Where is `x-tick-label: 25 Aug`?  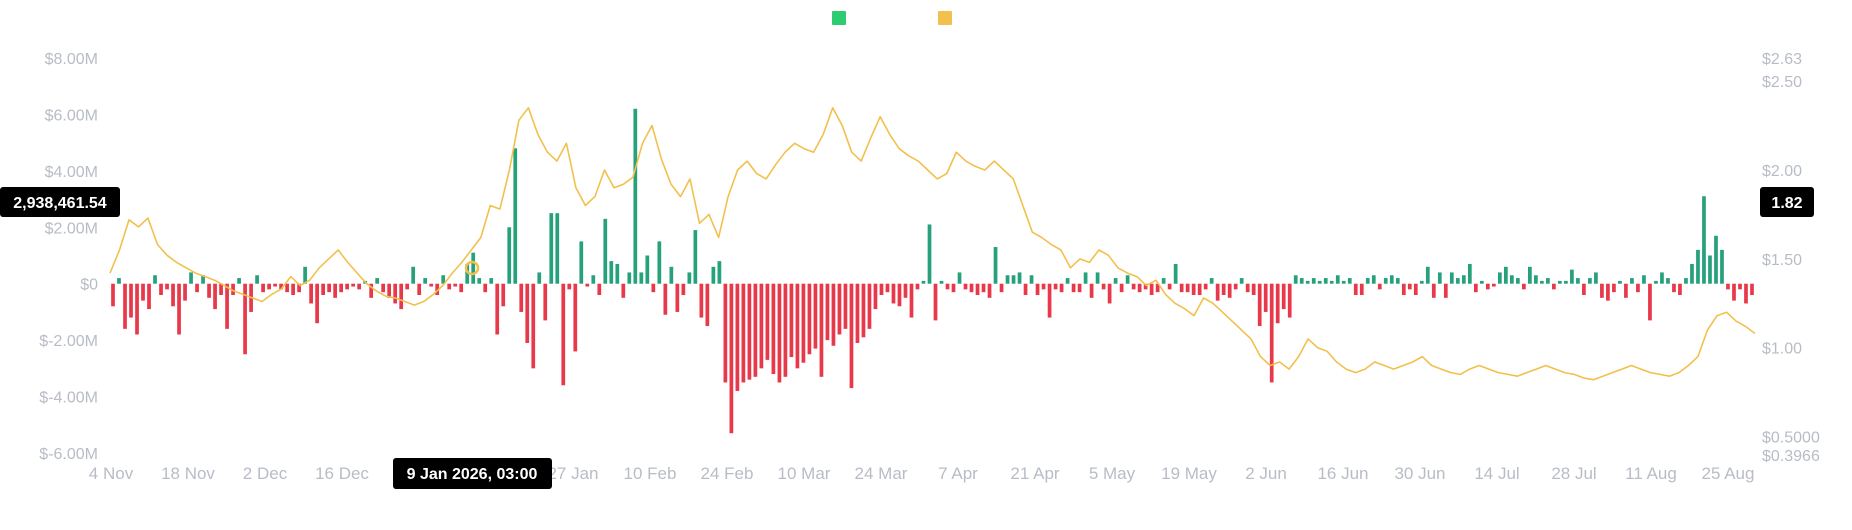 x-tick-label: 25 Aug is located at coordinates (1728, 473).